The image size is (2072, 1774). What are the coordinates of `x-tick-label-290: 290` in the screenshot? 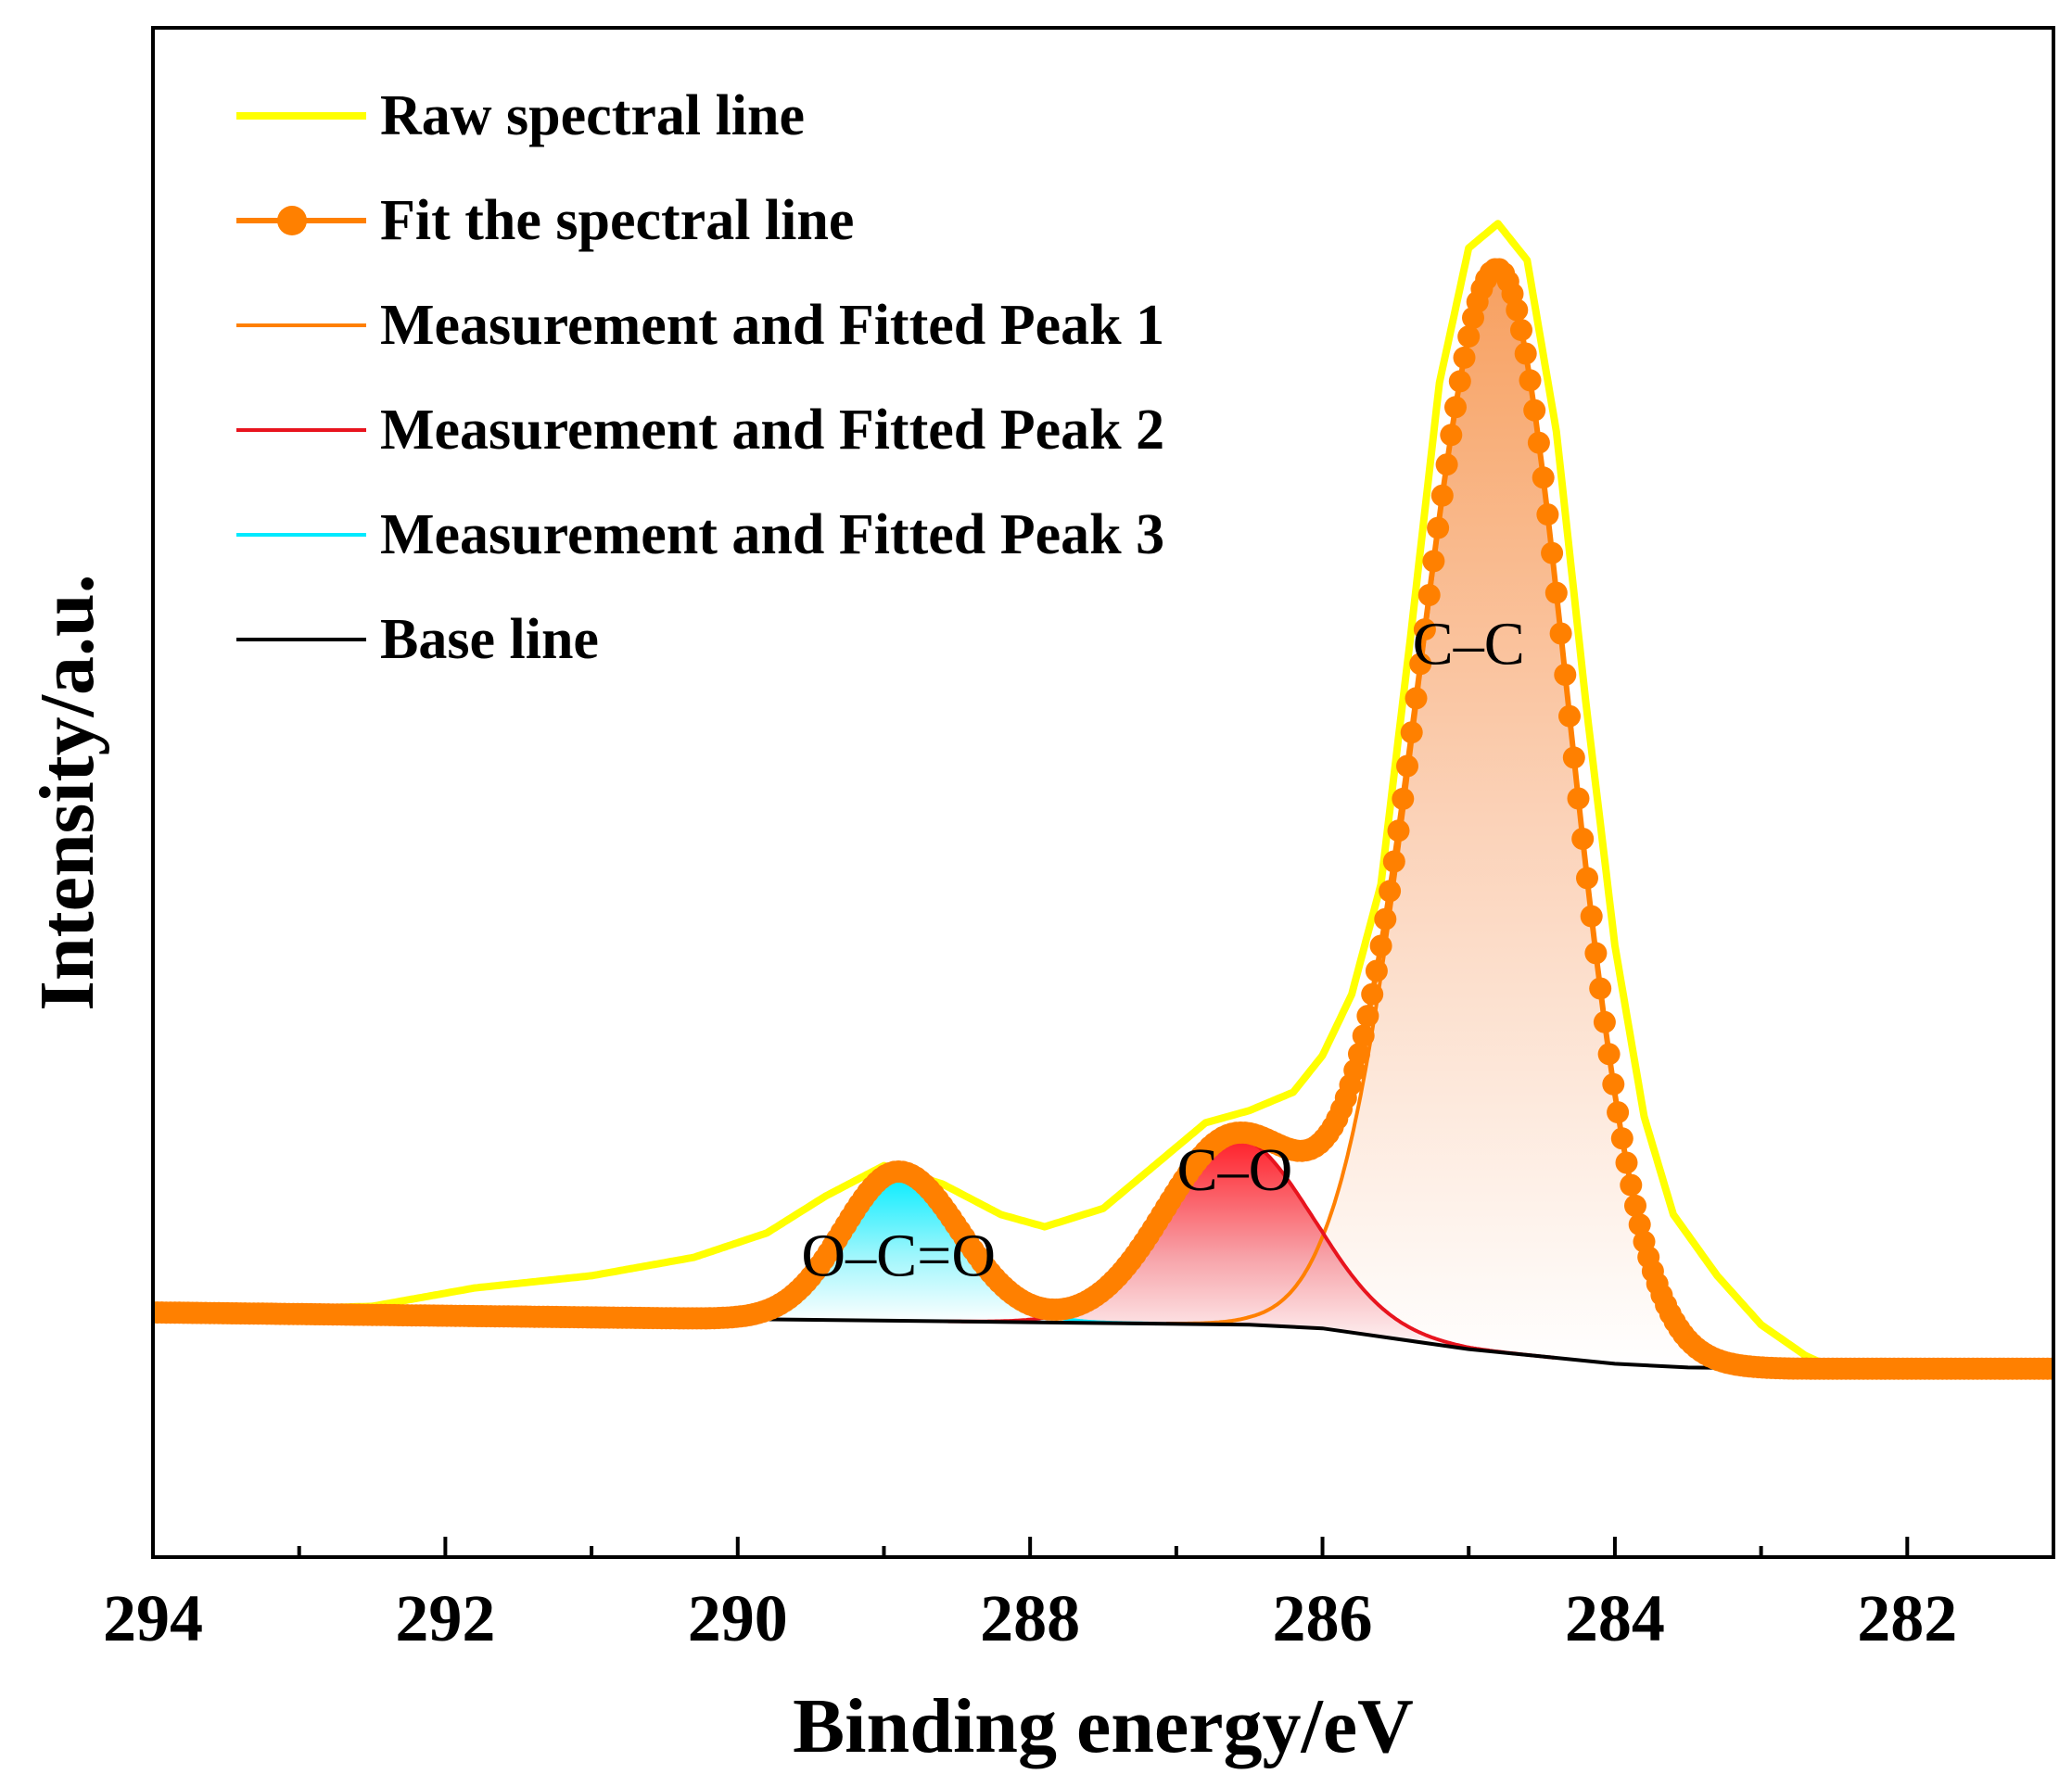 It's located at (738, 1618).